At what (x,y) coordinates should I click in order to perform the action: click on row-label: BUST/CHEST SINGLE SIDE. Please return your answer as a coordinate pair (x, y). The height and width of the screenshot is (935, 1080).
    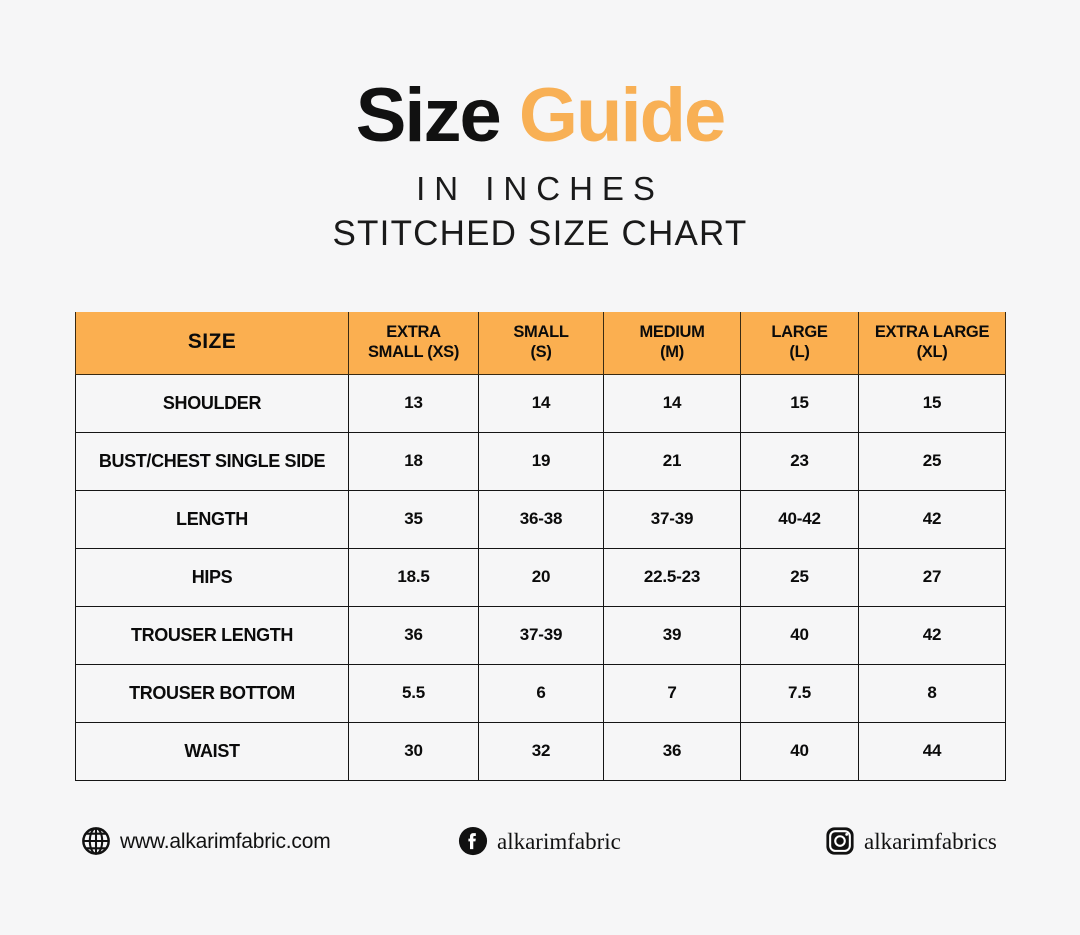
    Looking at the image, I should click on (212, 461).